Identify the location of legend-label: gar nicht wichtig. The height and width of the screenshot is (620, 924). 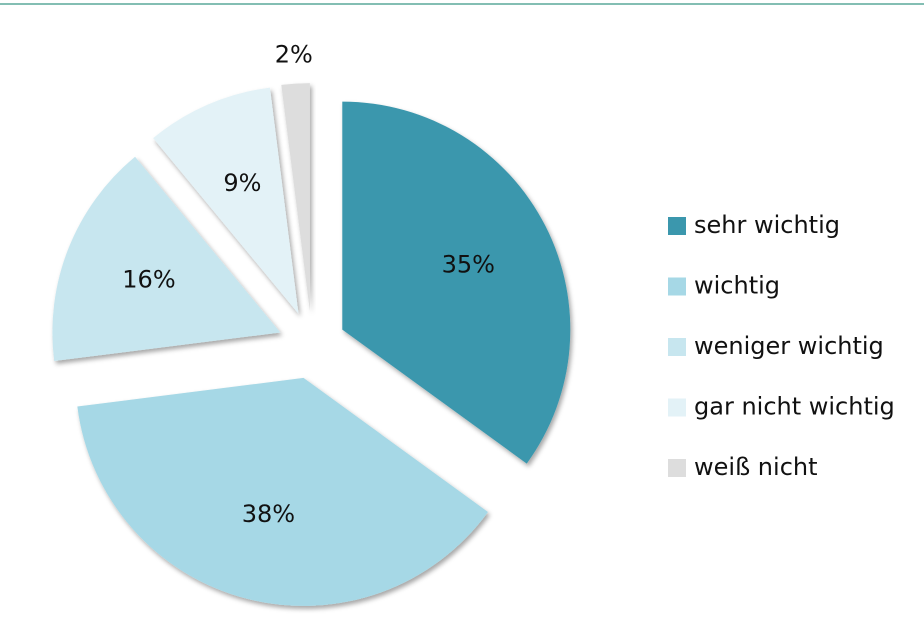
(794, 407).